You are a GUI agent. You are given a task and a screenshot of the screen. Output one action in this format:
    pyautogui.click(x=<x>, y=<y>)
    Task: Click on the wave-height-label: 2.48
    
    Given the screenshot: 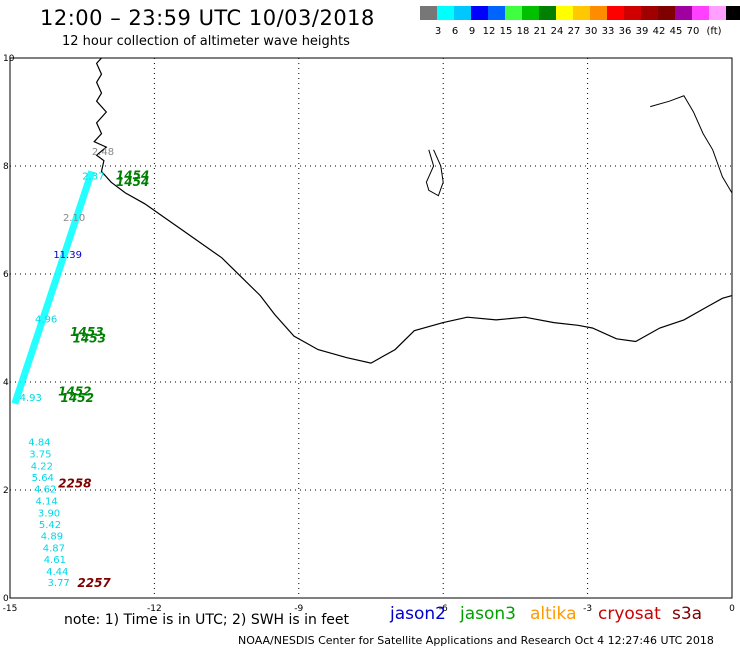 What is the action you would take?
    pyautogui.click(x=103, y=152)
    